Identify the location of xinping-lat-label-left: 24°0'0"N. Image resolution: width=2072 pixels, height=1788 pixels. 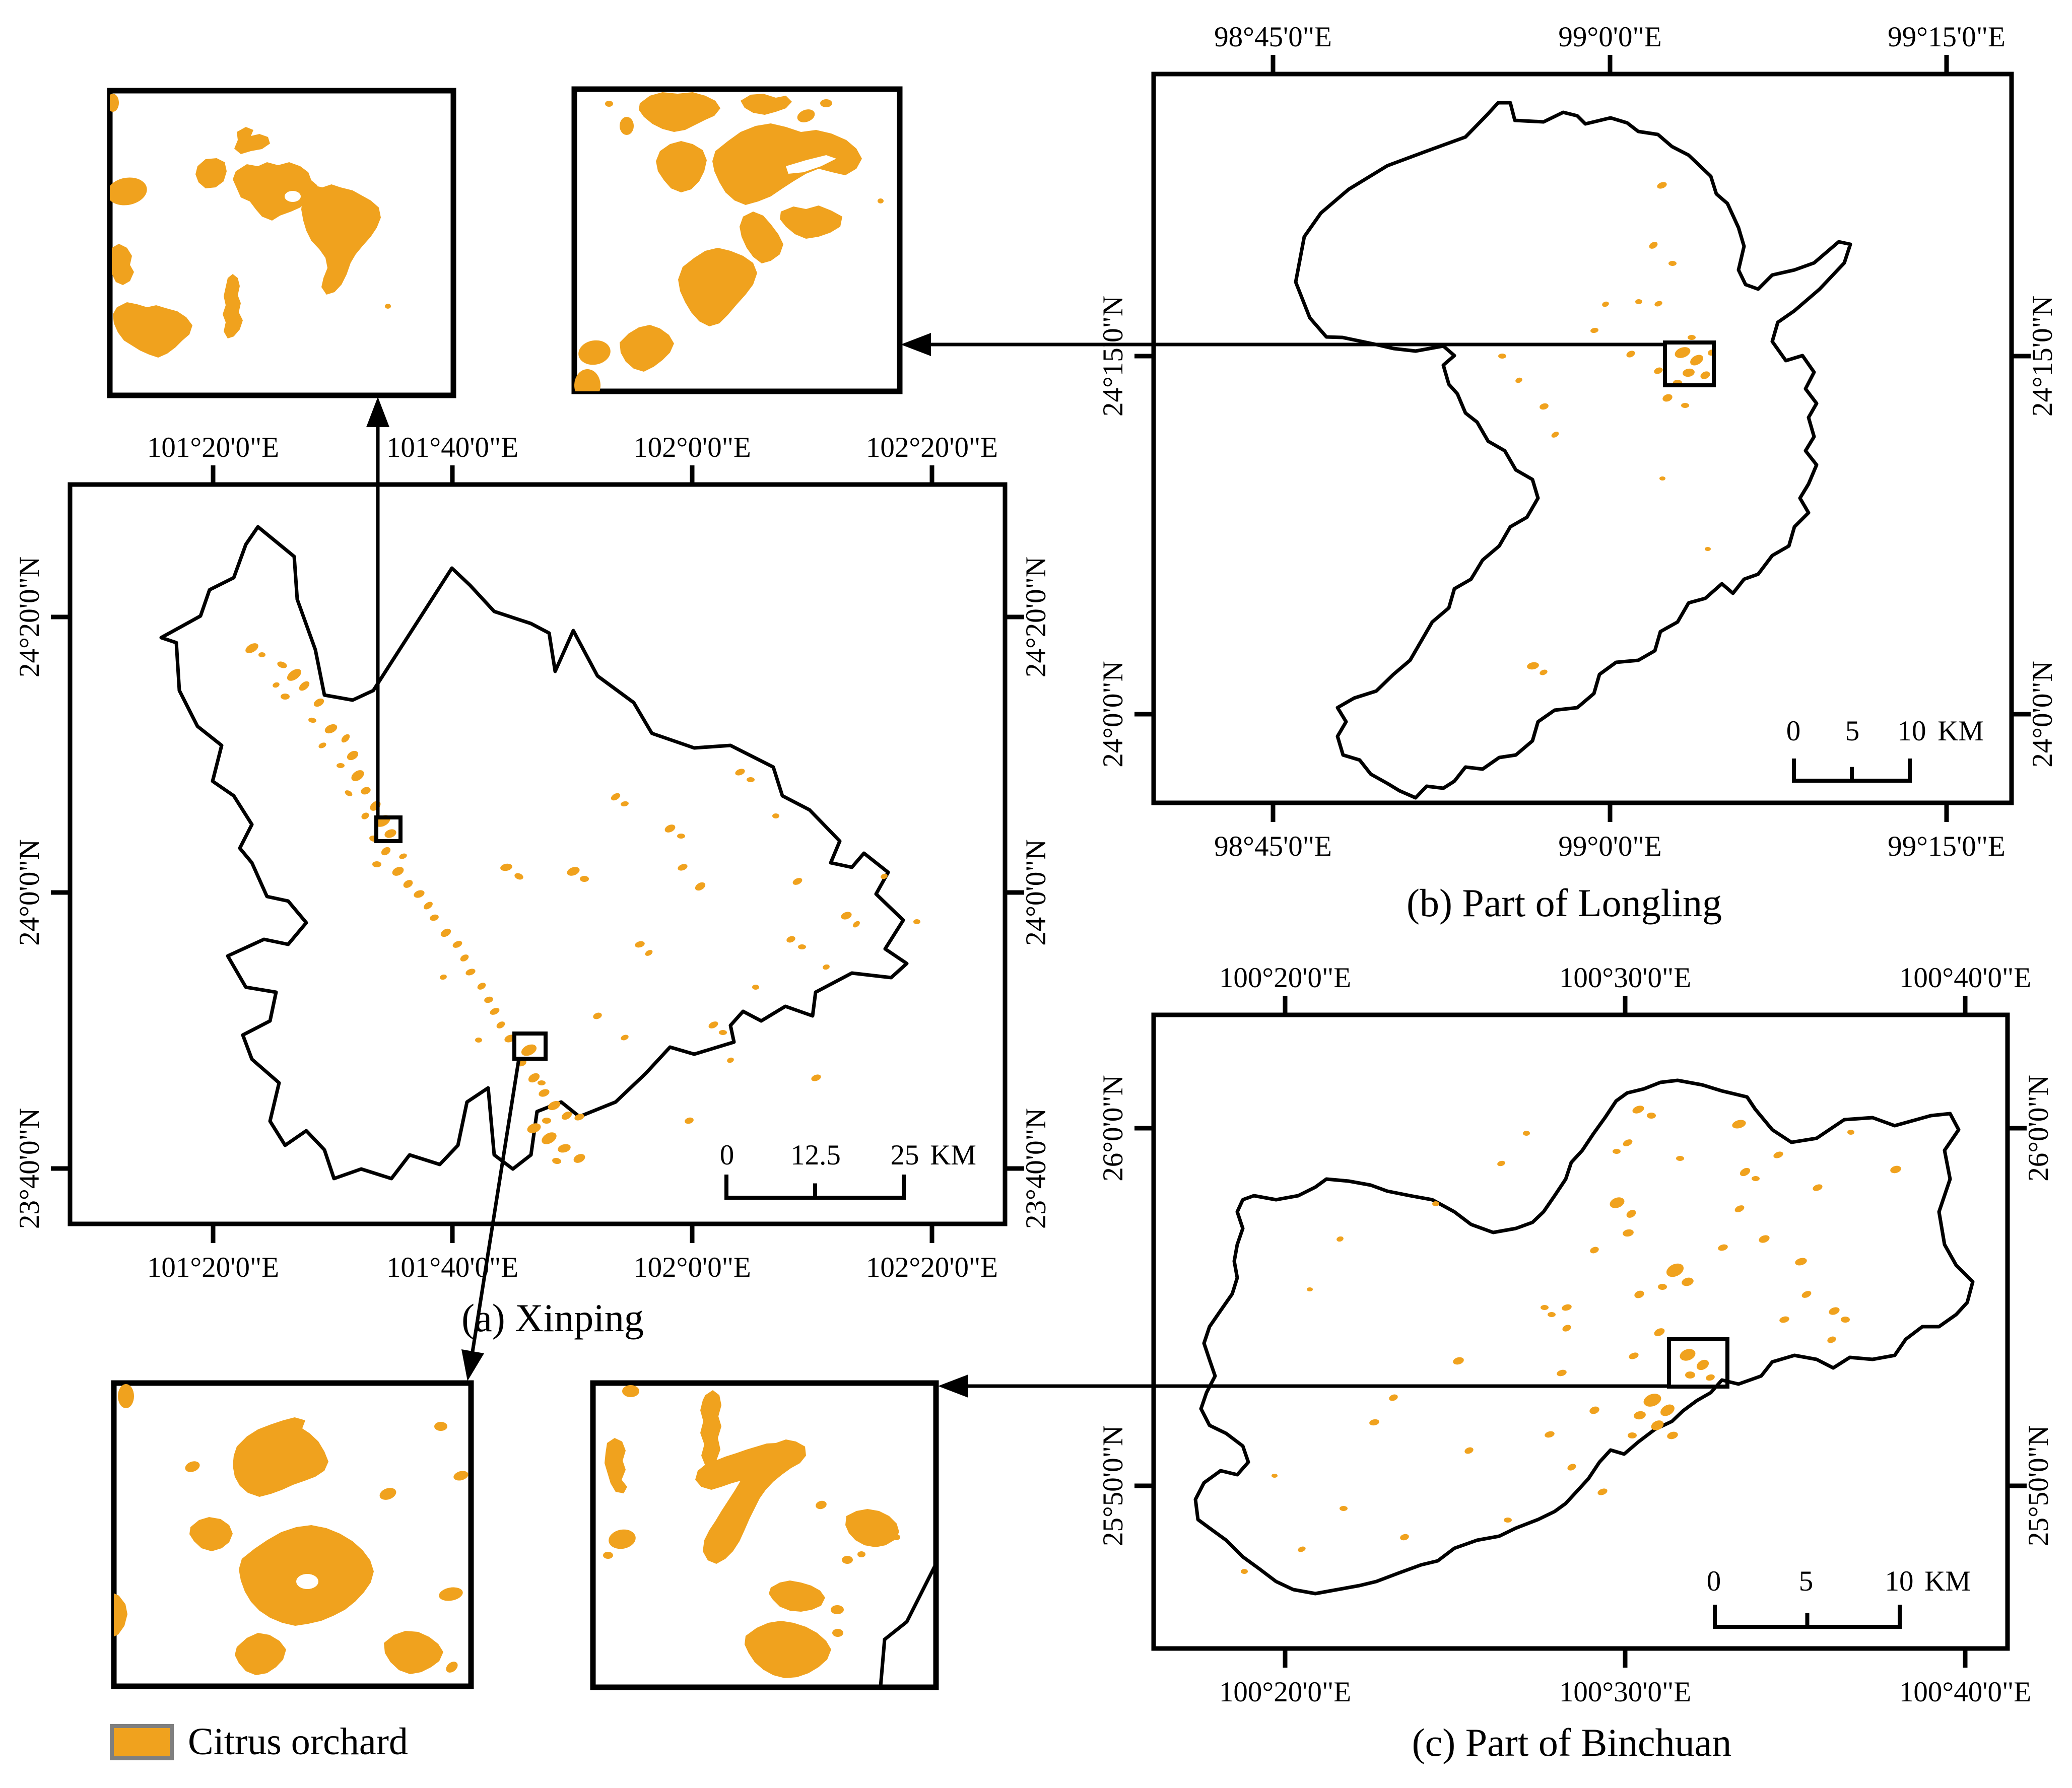
(29, 892).